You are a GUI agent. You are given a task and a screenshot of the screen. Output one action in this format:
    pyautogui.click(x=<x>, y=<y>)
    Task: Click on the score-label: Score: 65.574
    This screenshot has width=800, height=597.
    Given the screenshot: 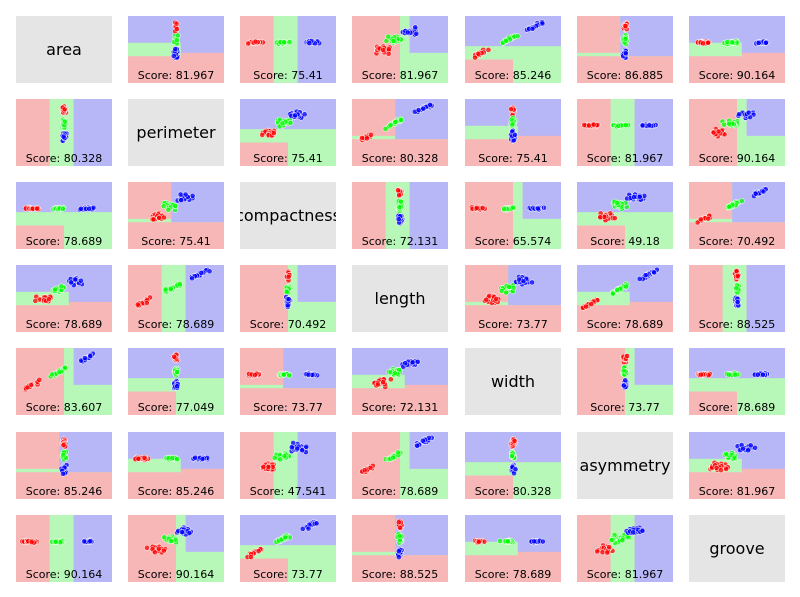 What is the action you would take?
    pyautogui.click(x=513, y=241)
    